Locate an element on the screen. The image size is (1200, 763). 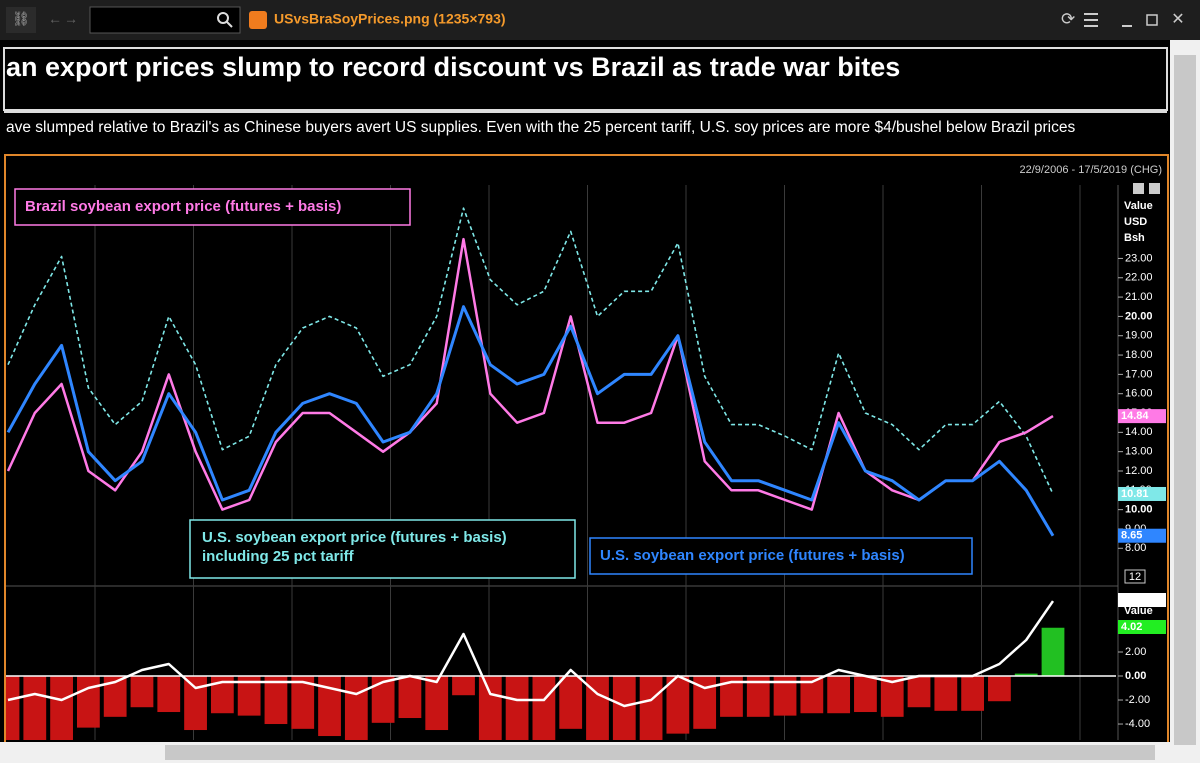
scale-badge is located at coordinates (1135, 576).